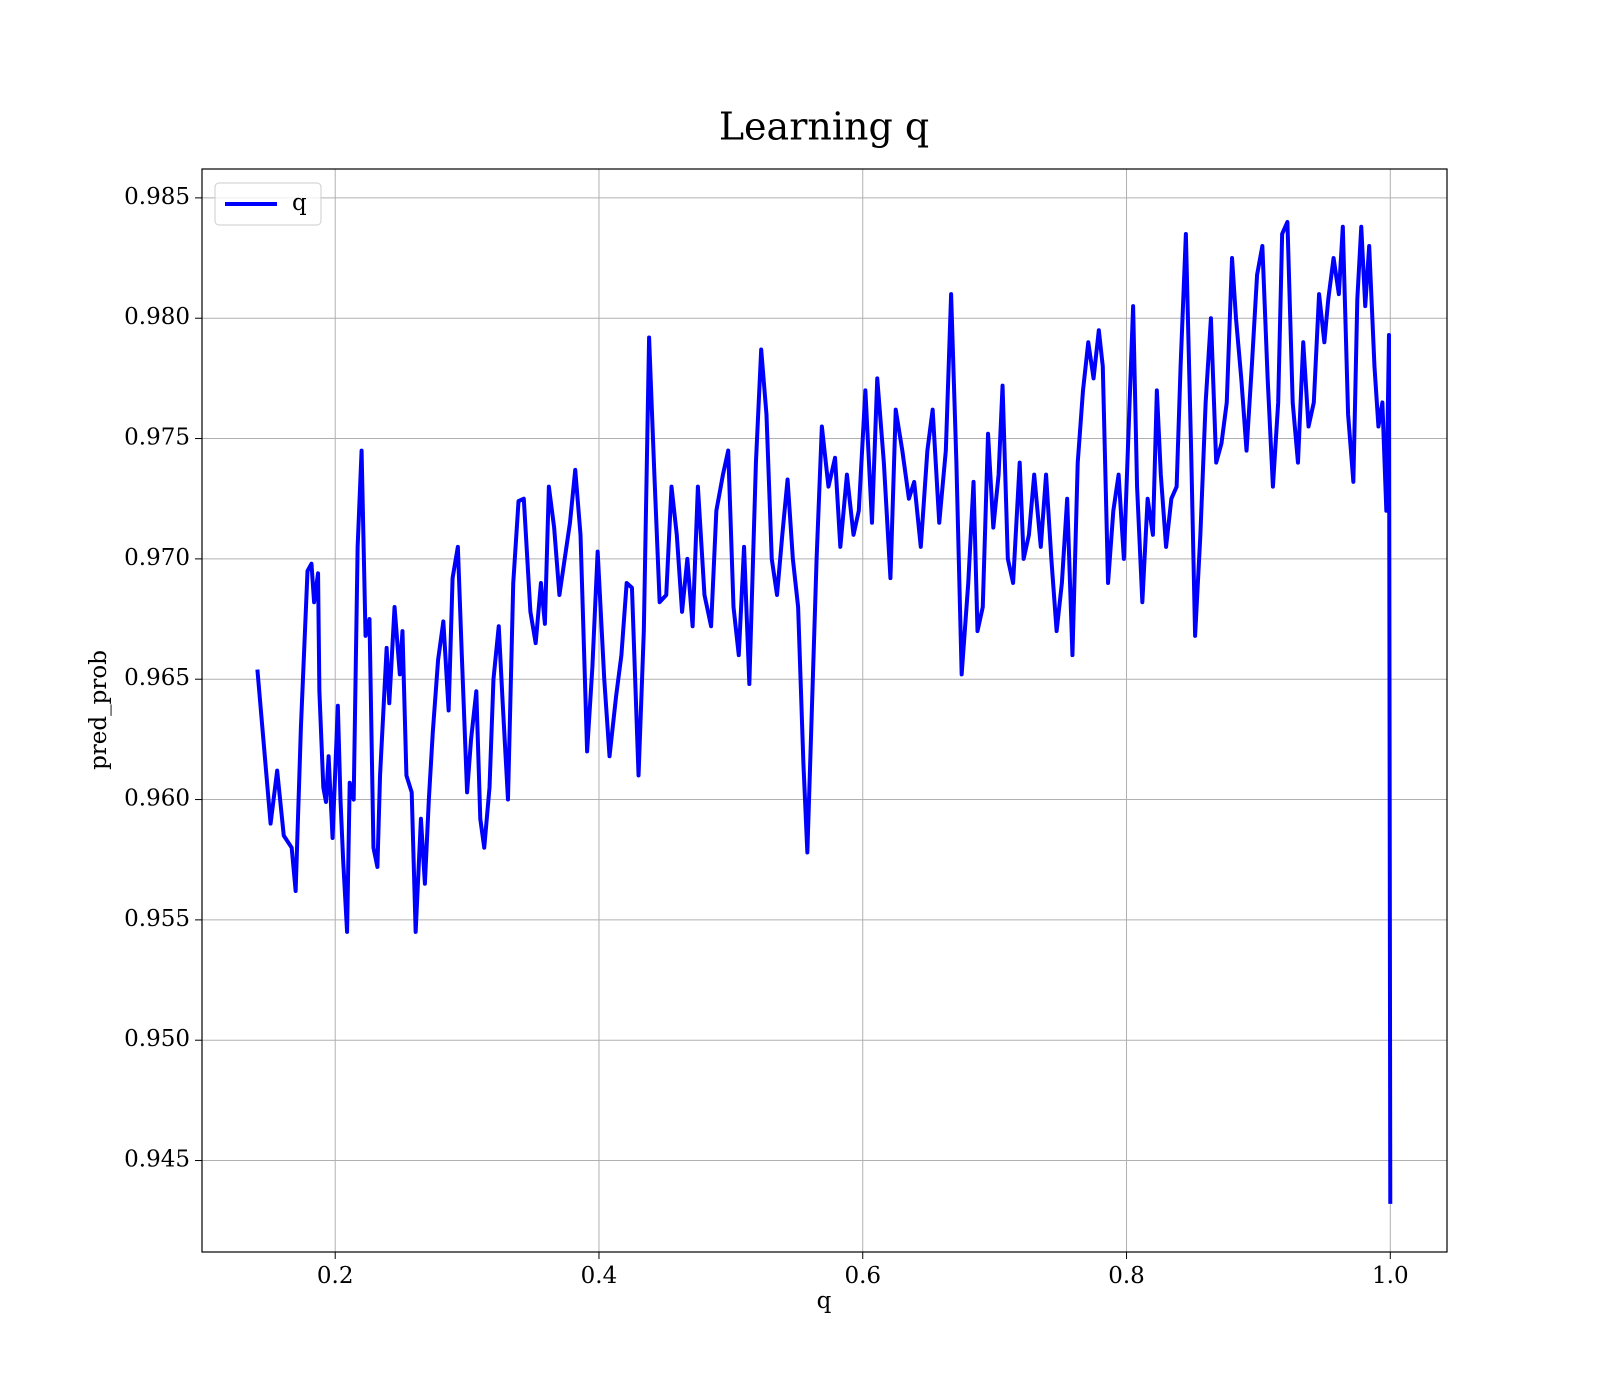  I want to click on x-tick-label: 1.0, so click(1390, 1276).